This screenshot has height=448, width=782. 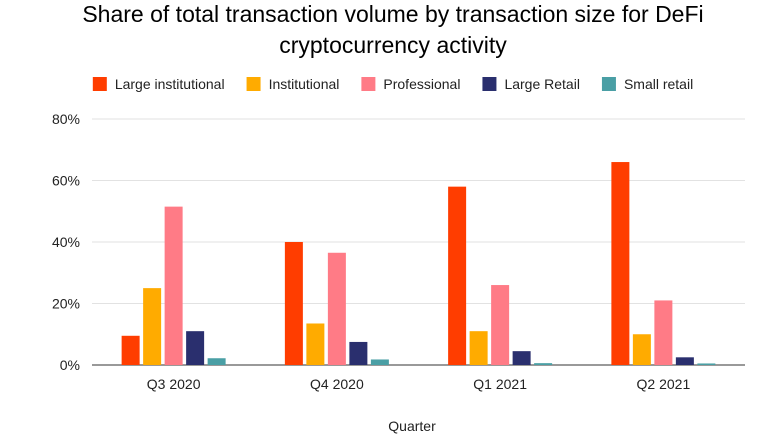 I want to click on legend-label: Large institutional, so click(x=170, y=84).